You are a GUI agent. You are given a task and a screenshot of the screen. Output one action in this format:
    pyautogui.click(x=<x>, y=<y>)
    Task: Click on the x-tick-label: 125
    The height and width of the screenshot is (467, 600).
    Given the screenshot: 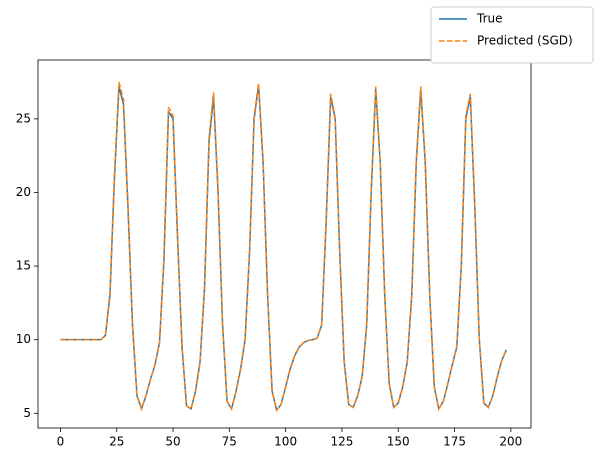 What is the action you would take?
    pyautogui.click(x=341, y=442)
    